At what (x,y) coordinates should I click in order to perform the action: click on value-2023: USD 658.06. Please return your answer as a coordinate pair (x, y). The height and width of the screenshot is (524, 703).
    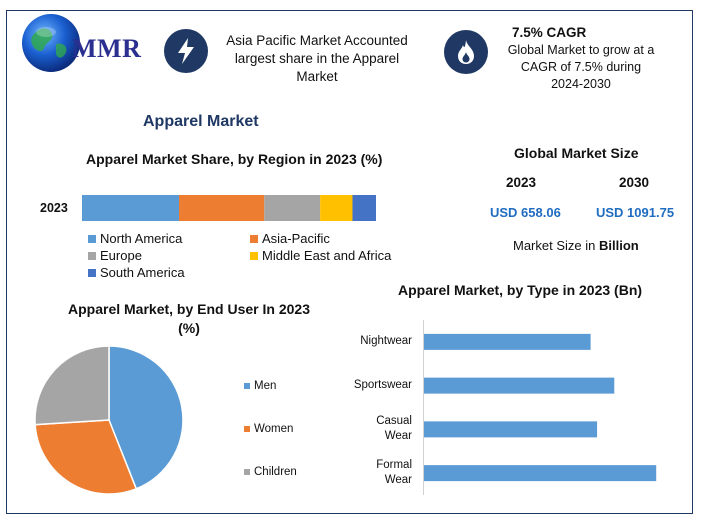
    Looking at the image, I should click on (525, 212).